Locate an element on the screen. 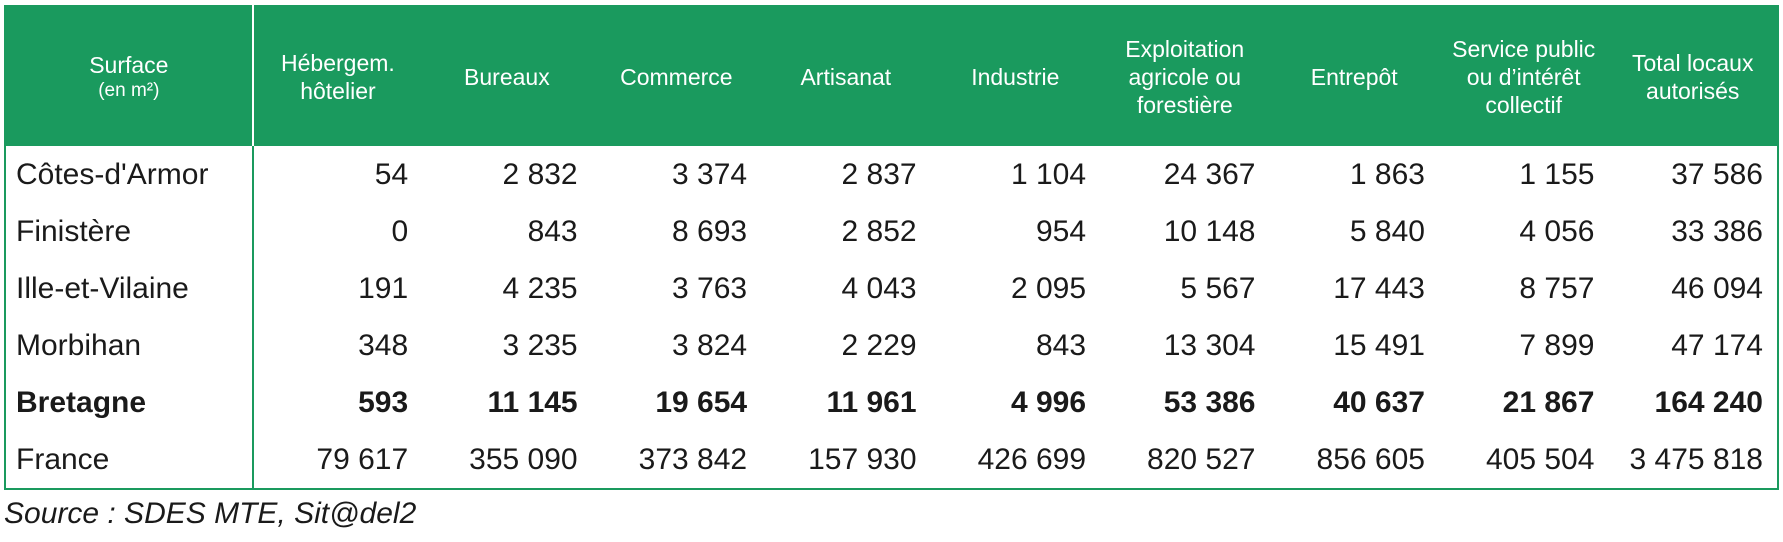  table-cell: 2 852 is located at coordinates (879, 231).